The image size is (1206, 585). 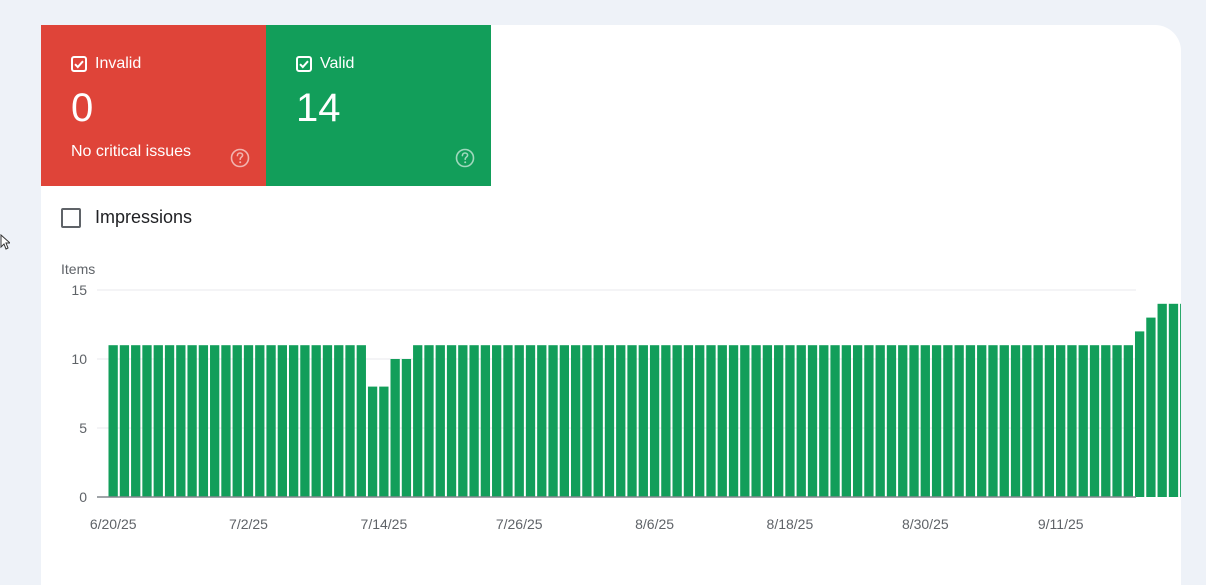 What do you see at coordinates (71, 217) in the screenshot?
I see `impressions-checkbox` at bounding box center [71, 217].